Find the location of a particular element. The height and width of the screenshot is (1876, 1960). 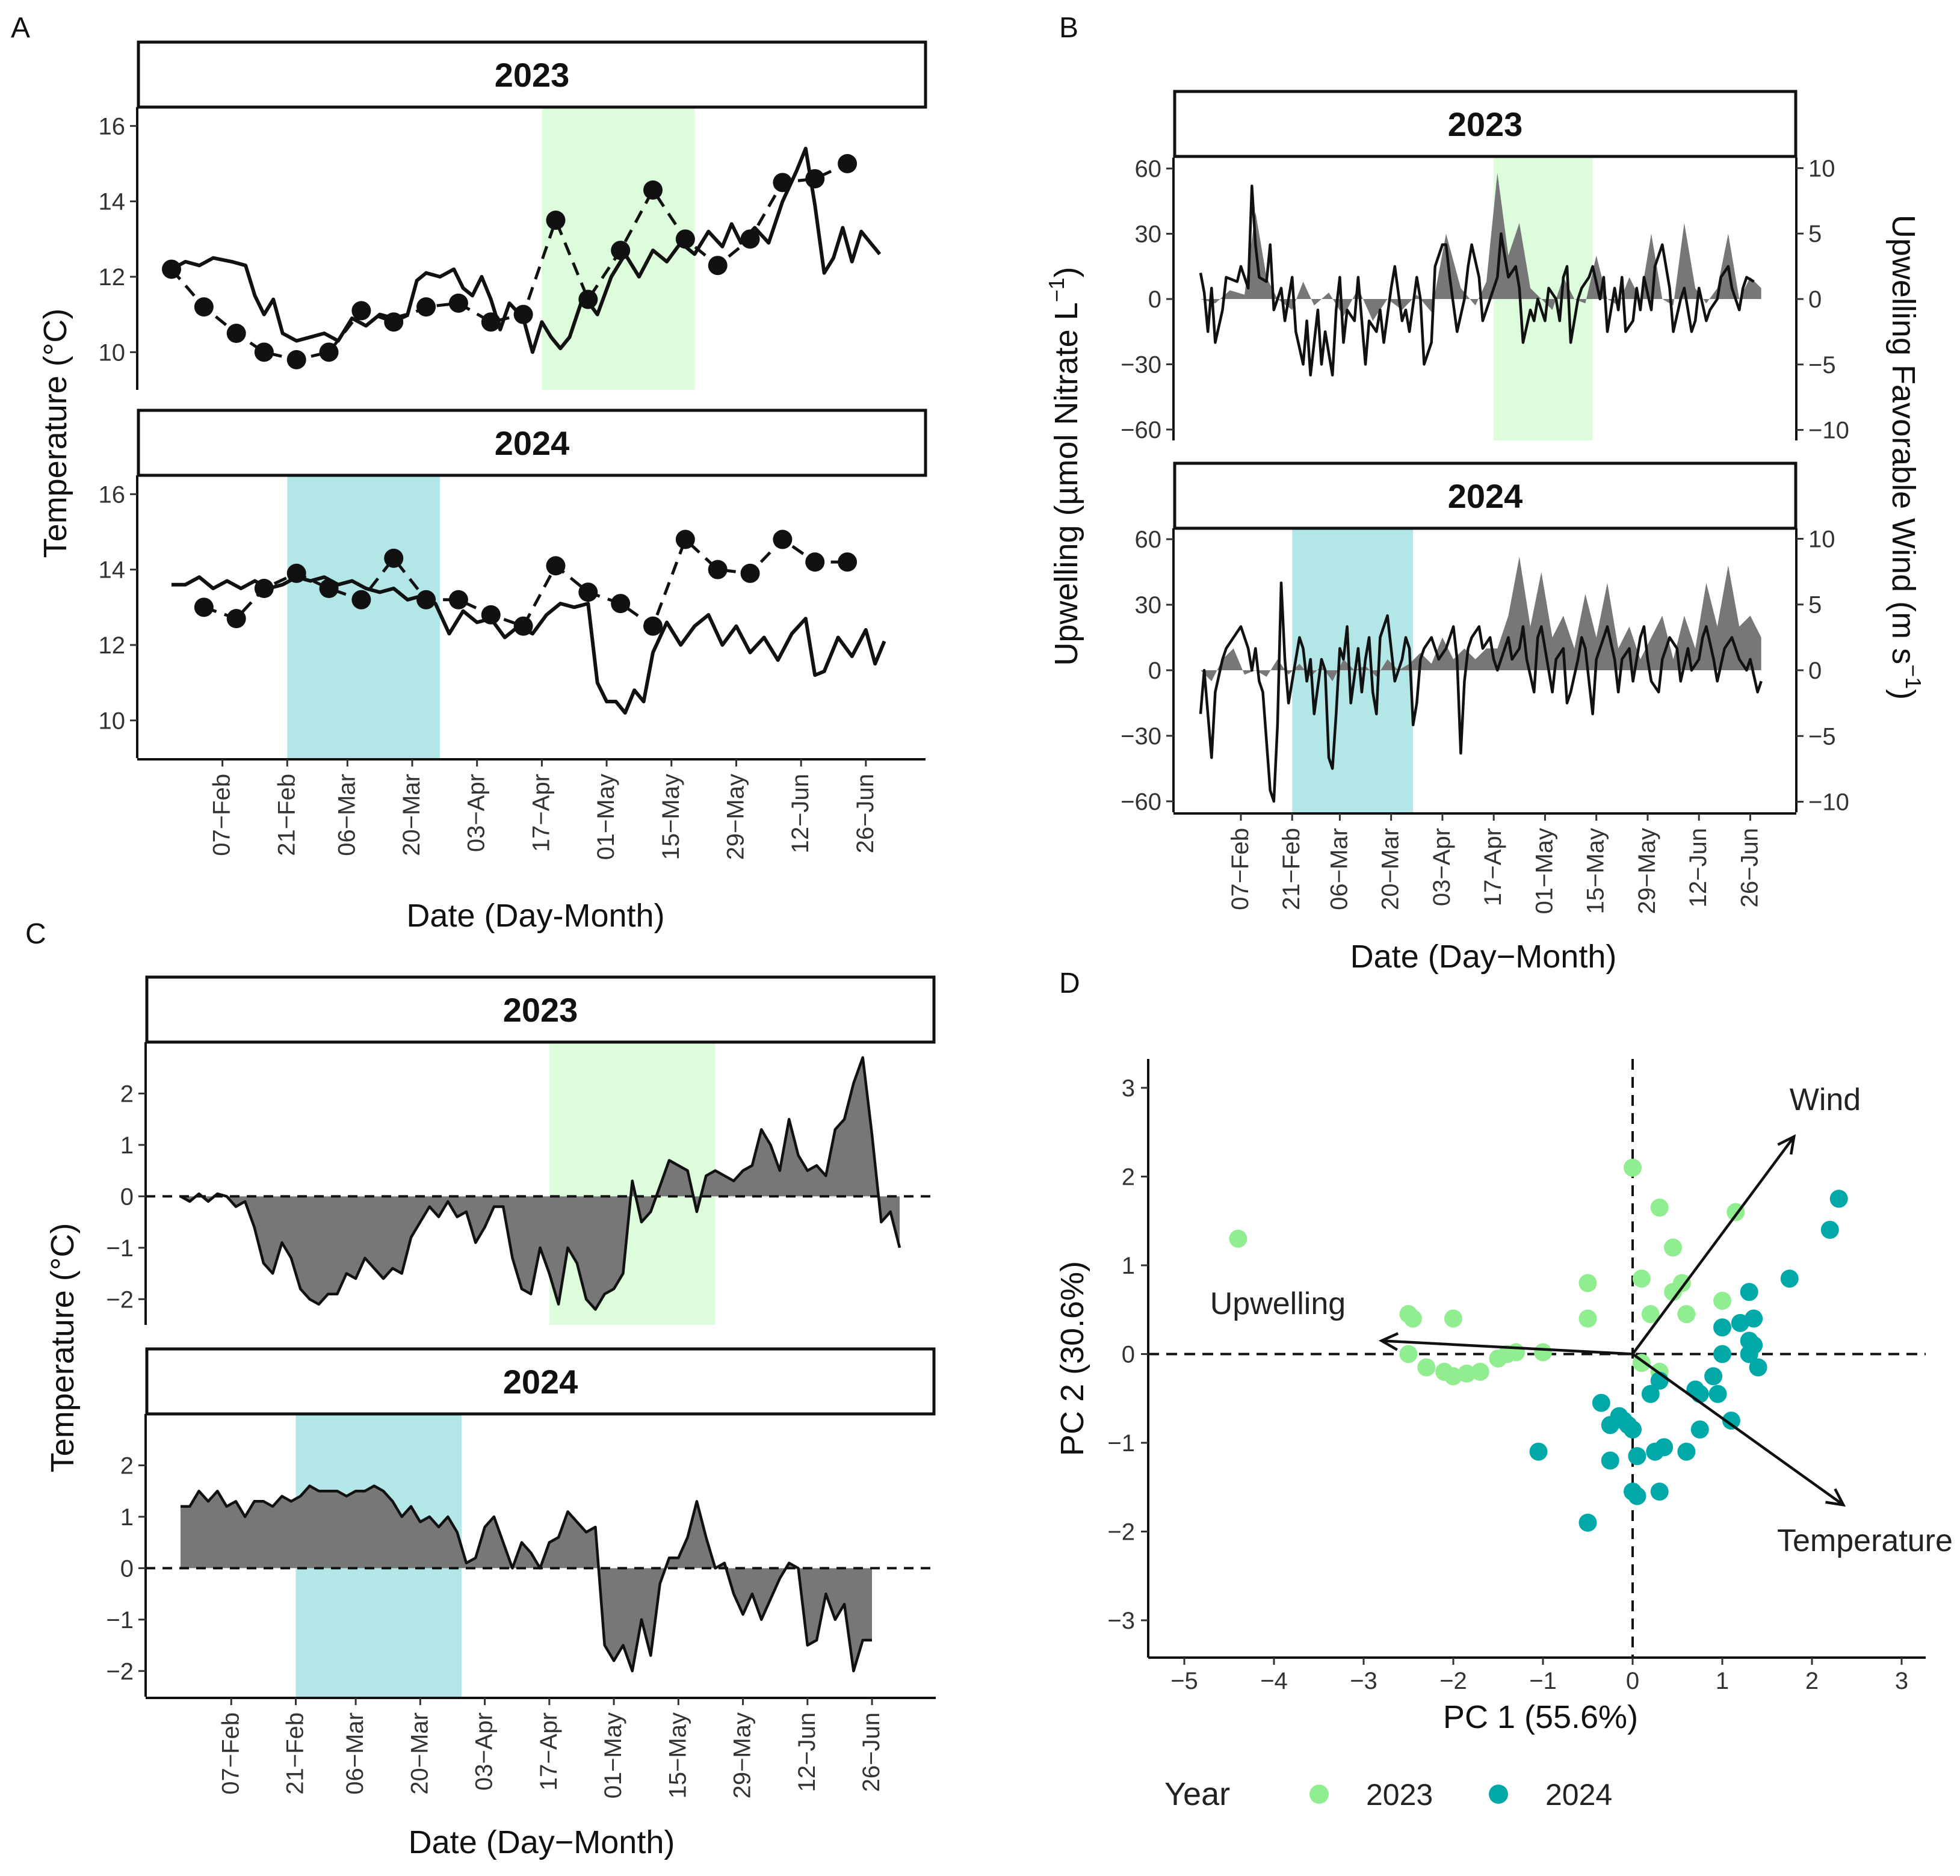

y-axis-tick-label: −2 is located at coordinates (120, 1299).